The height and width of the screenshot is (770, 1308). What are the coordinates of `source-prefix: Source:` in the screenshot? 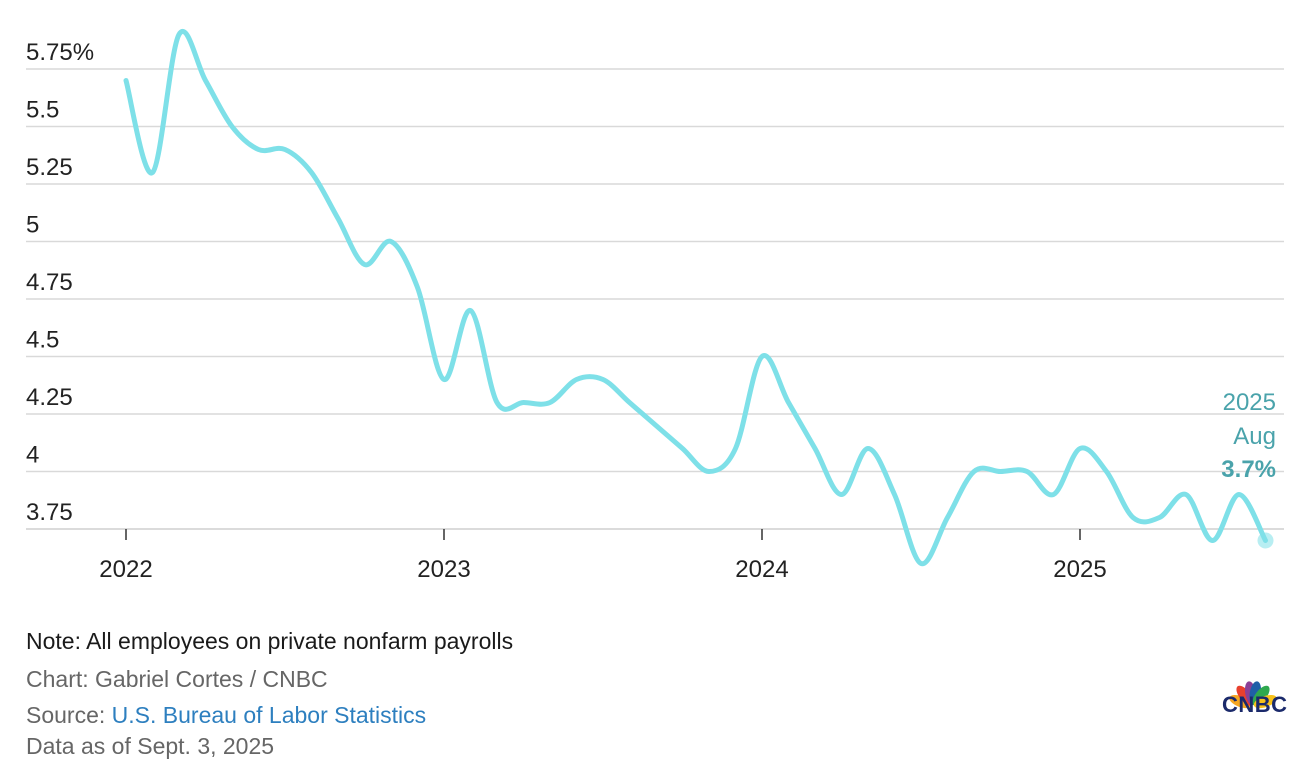 It's located at (69, 715).